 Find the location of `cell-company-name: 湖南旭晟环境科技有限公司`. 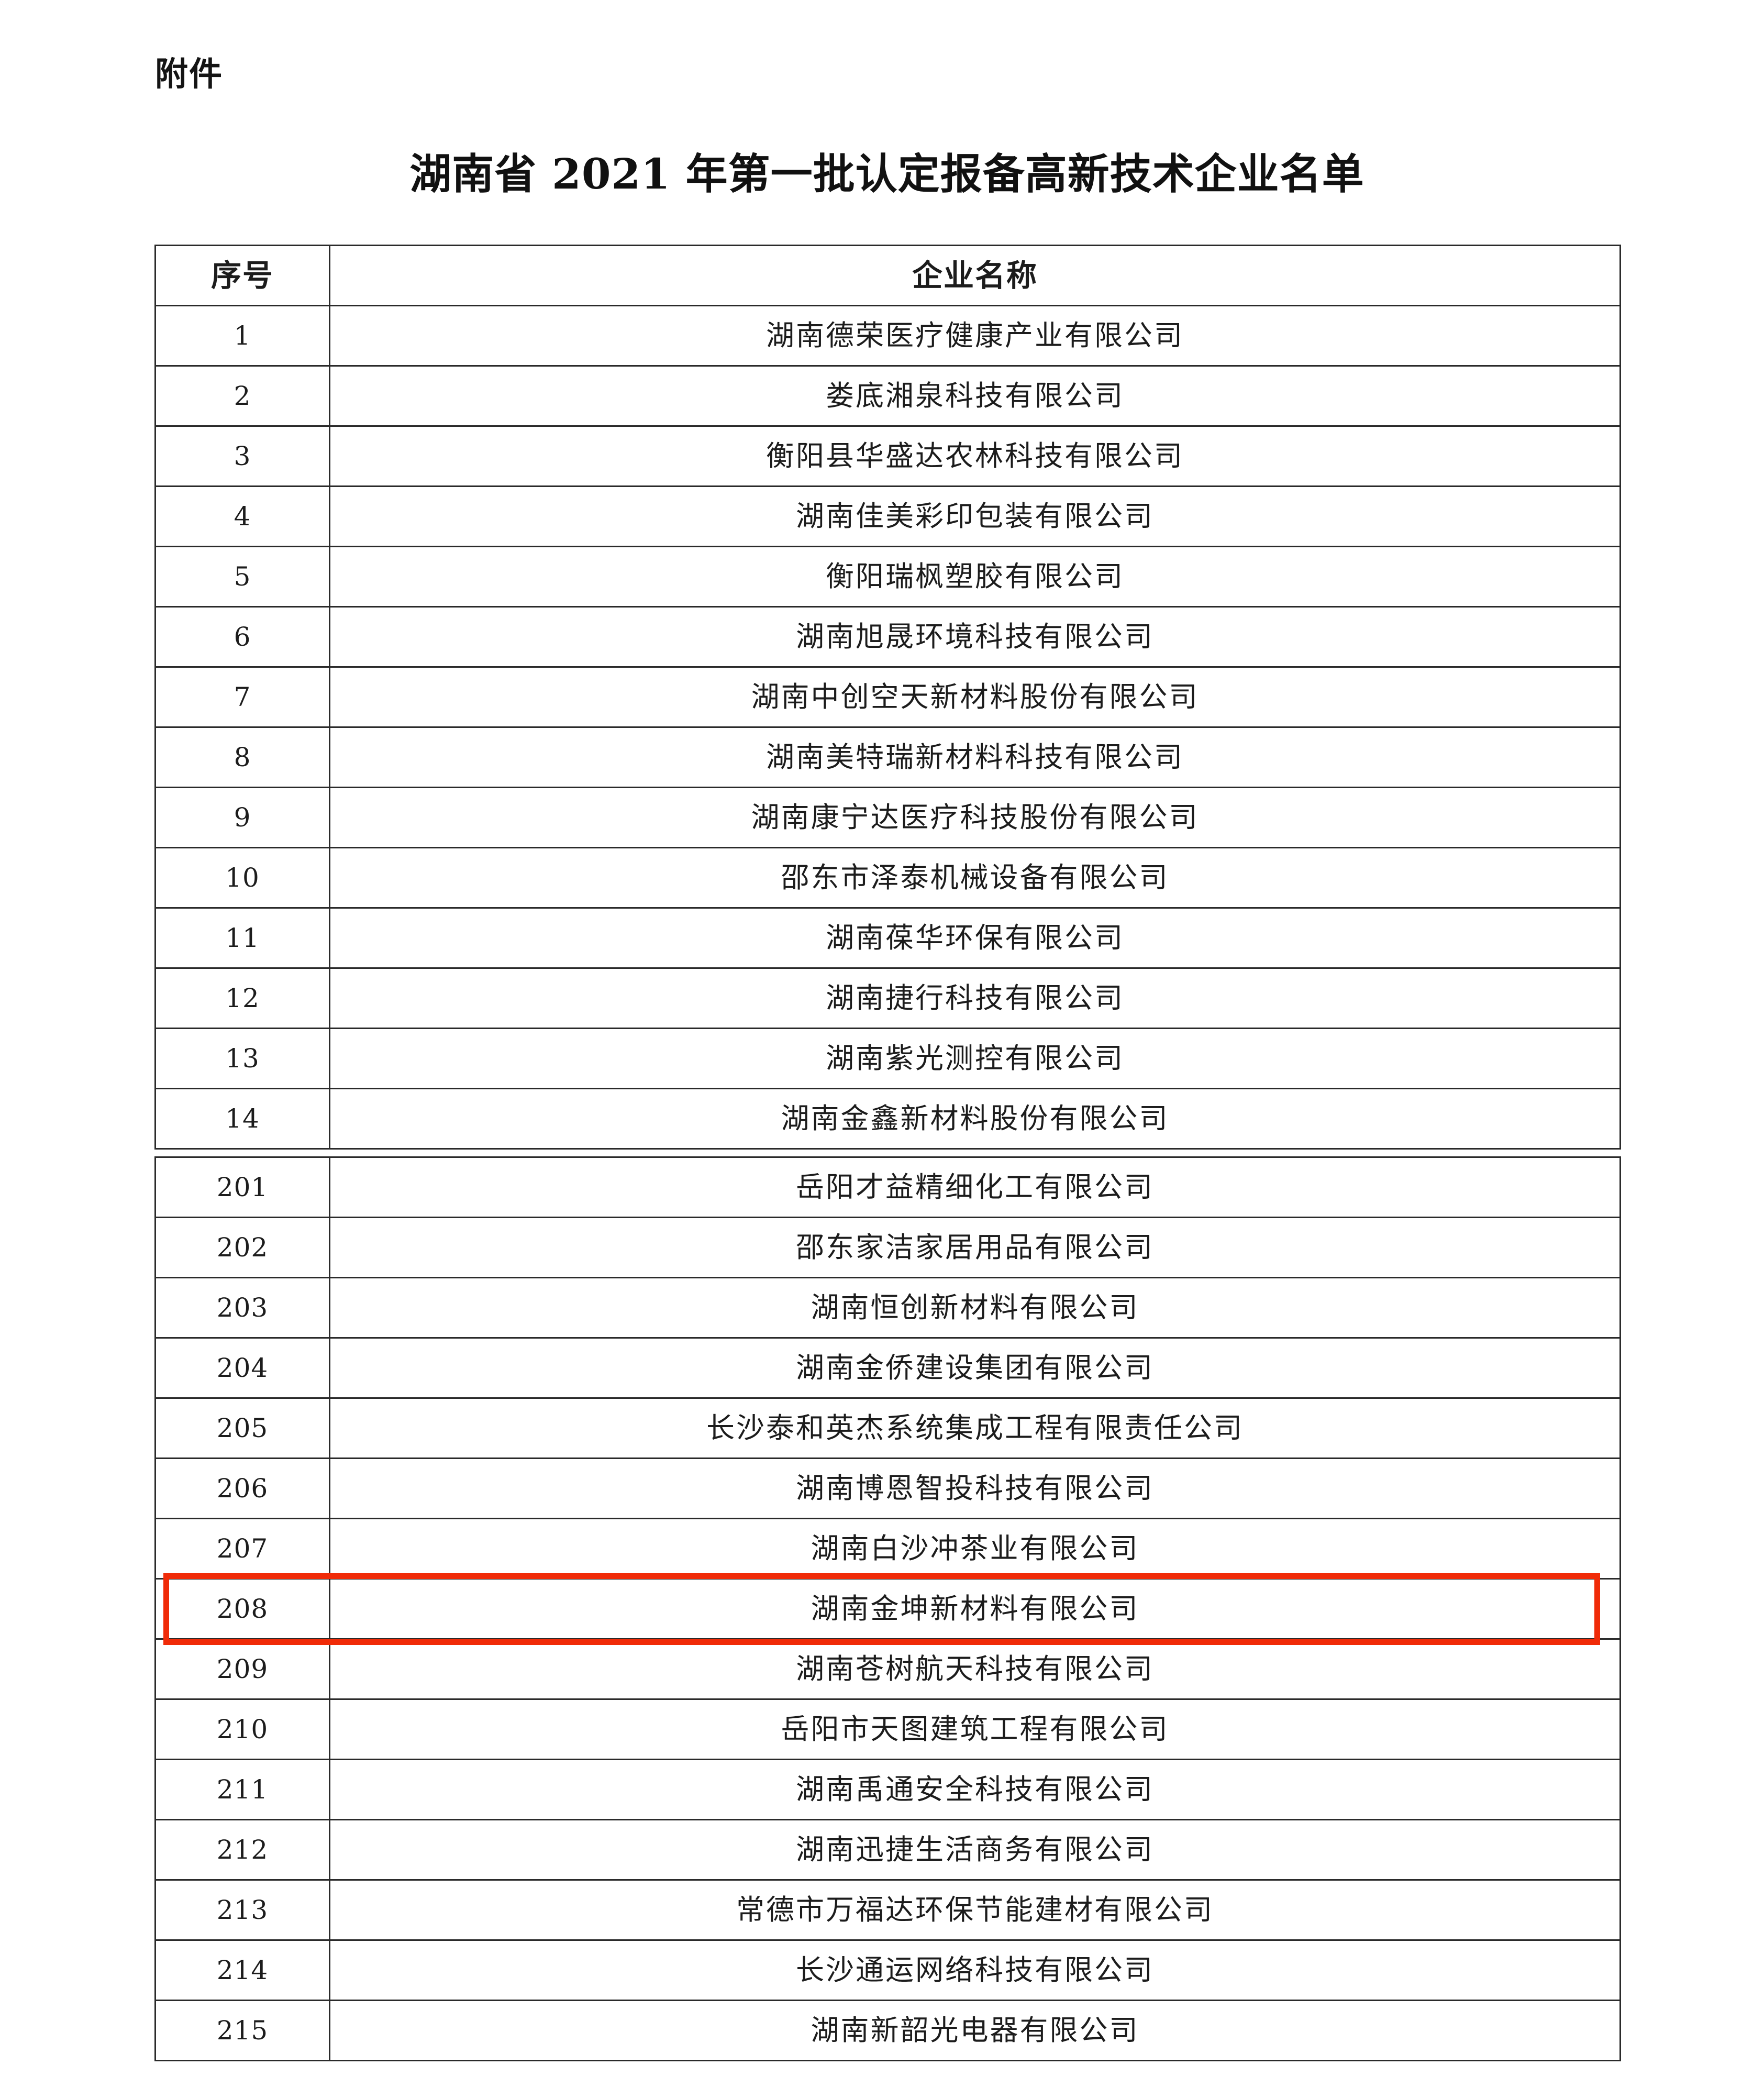

cell-company-name: 湖南旭晟环境科技有限公司 is located at coordinates (975, 637).